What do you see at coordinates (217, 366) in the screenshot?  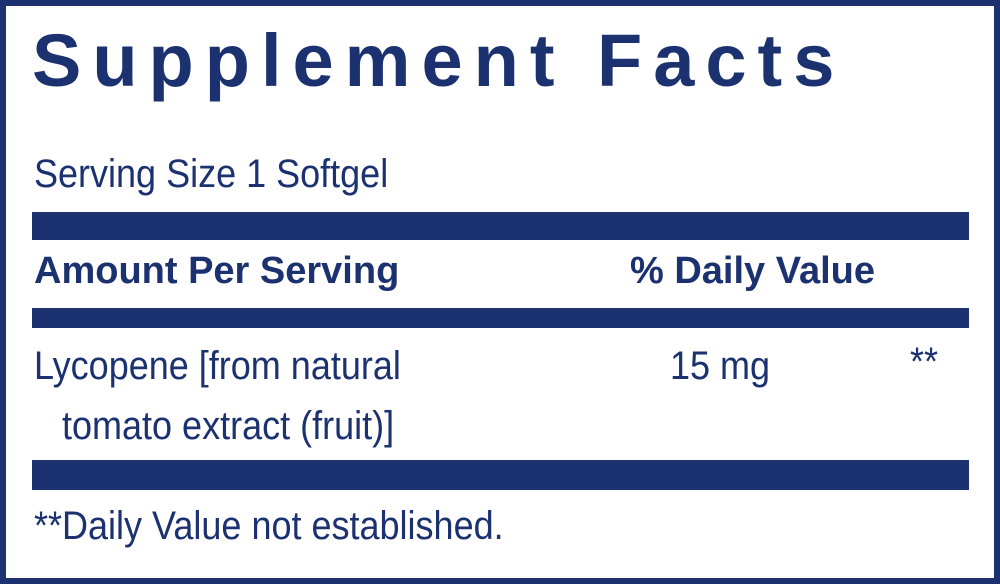 I see `ingredient-name: Lycopene [from natural` at bounding box center [217, 366].